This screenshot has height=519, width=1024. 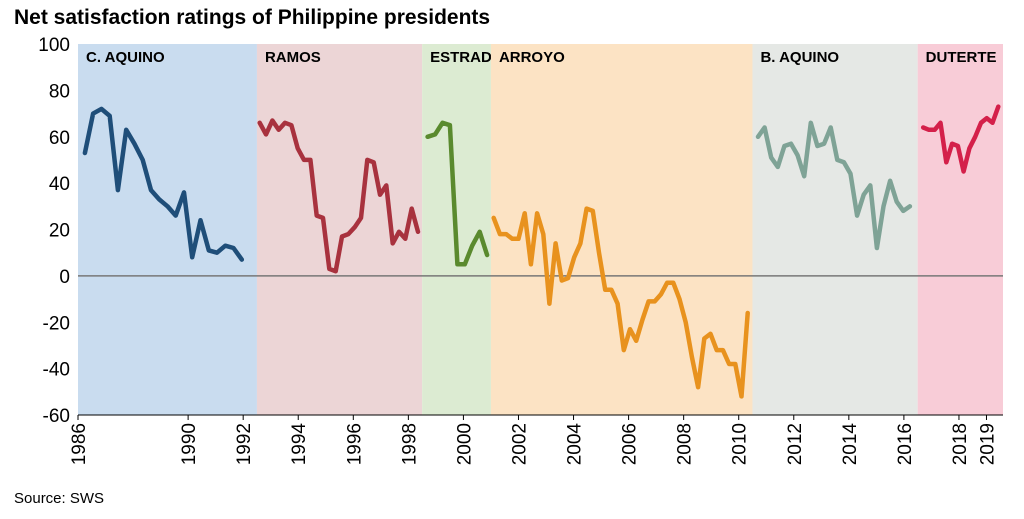 What do you see at coordinates (64, 277) in the screenshot?
I see `y-tick-label: 0` at bounding box center [64, 277].